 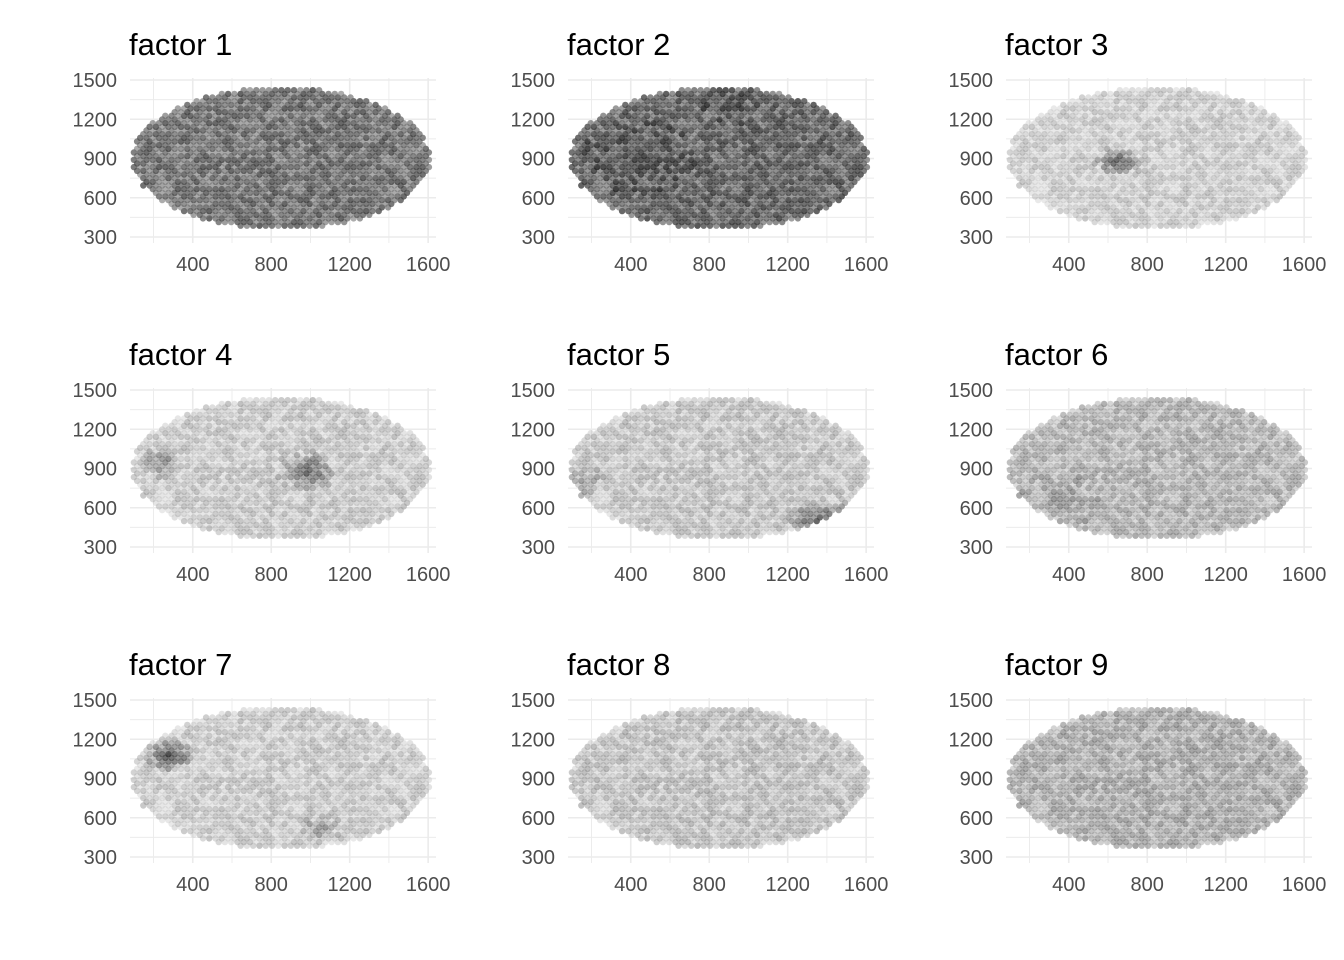 I want to click on x-tick-label: 1600, so click(x=1304, y=265).